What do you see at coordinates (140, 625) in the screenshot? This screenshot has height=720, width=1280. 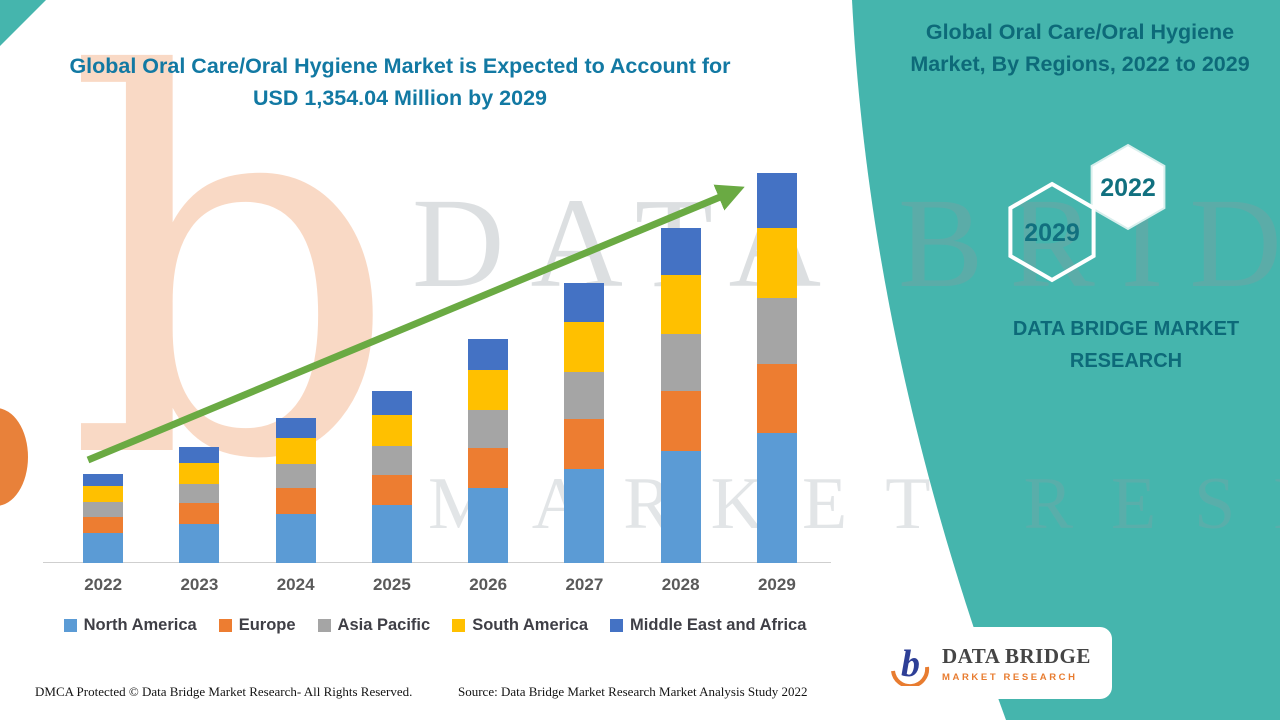 I see `legend-label-north-america: North America` at bounding box center [140, 625].